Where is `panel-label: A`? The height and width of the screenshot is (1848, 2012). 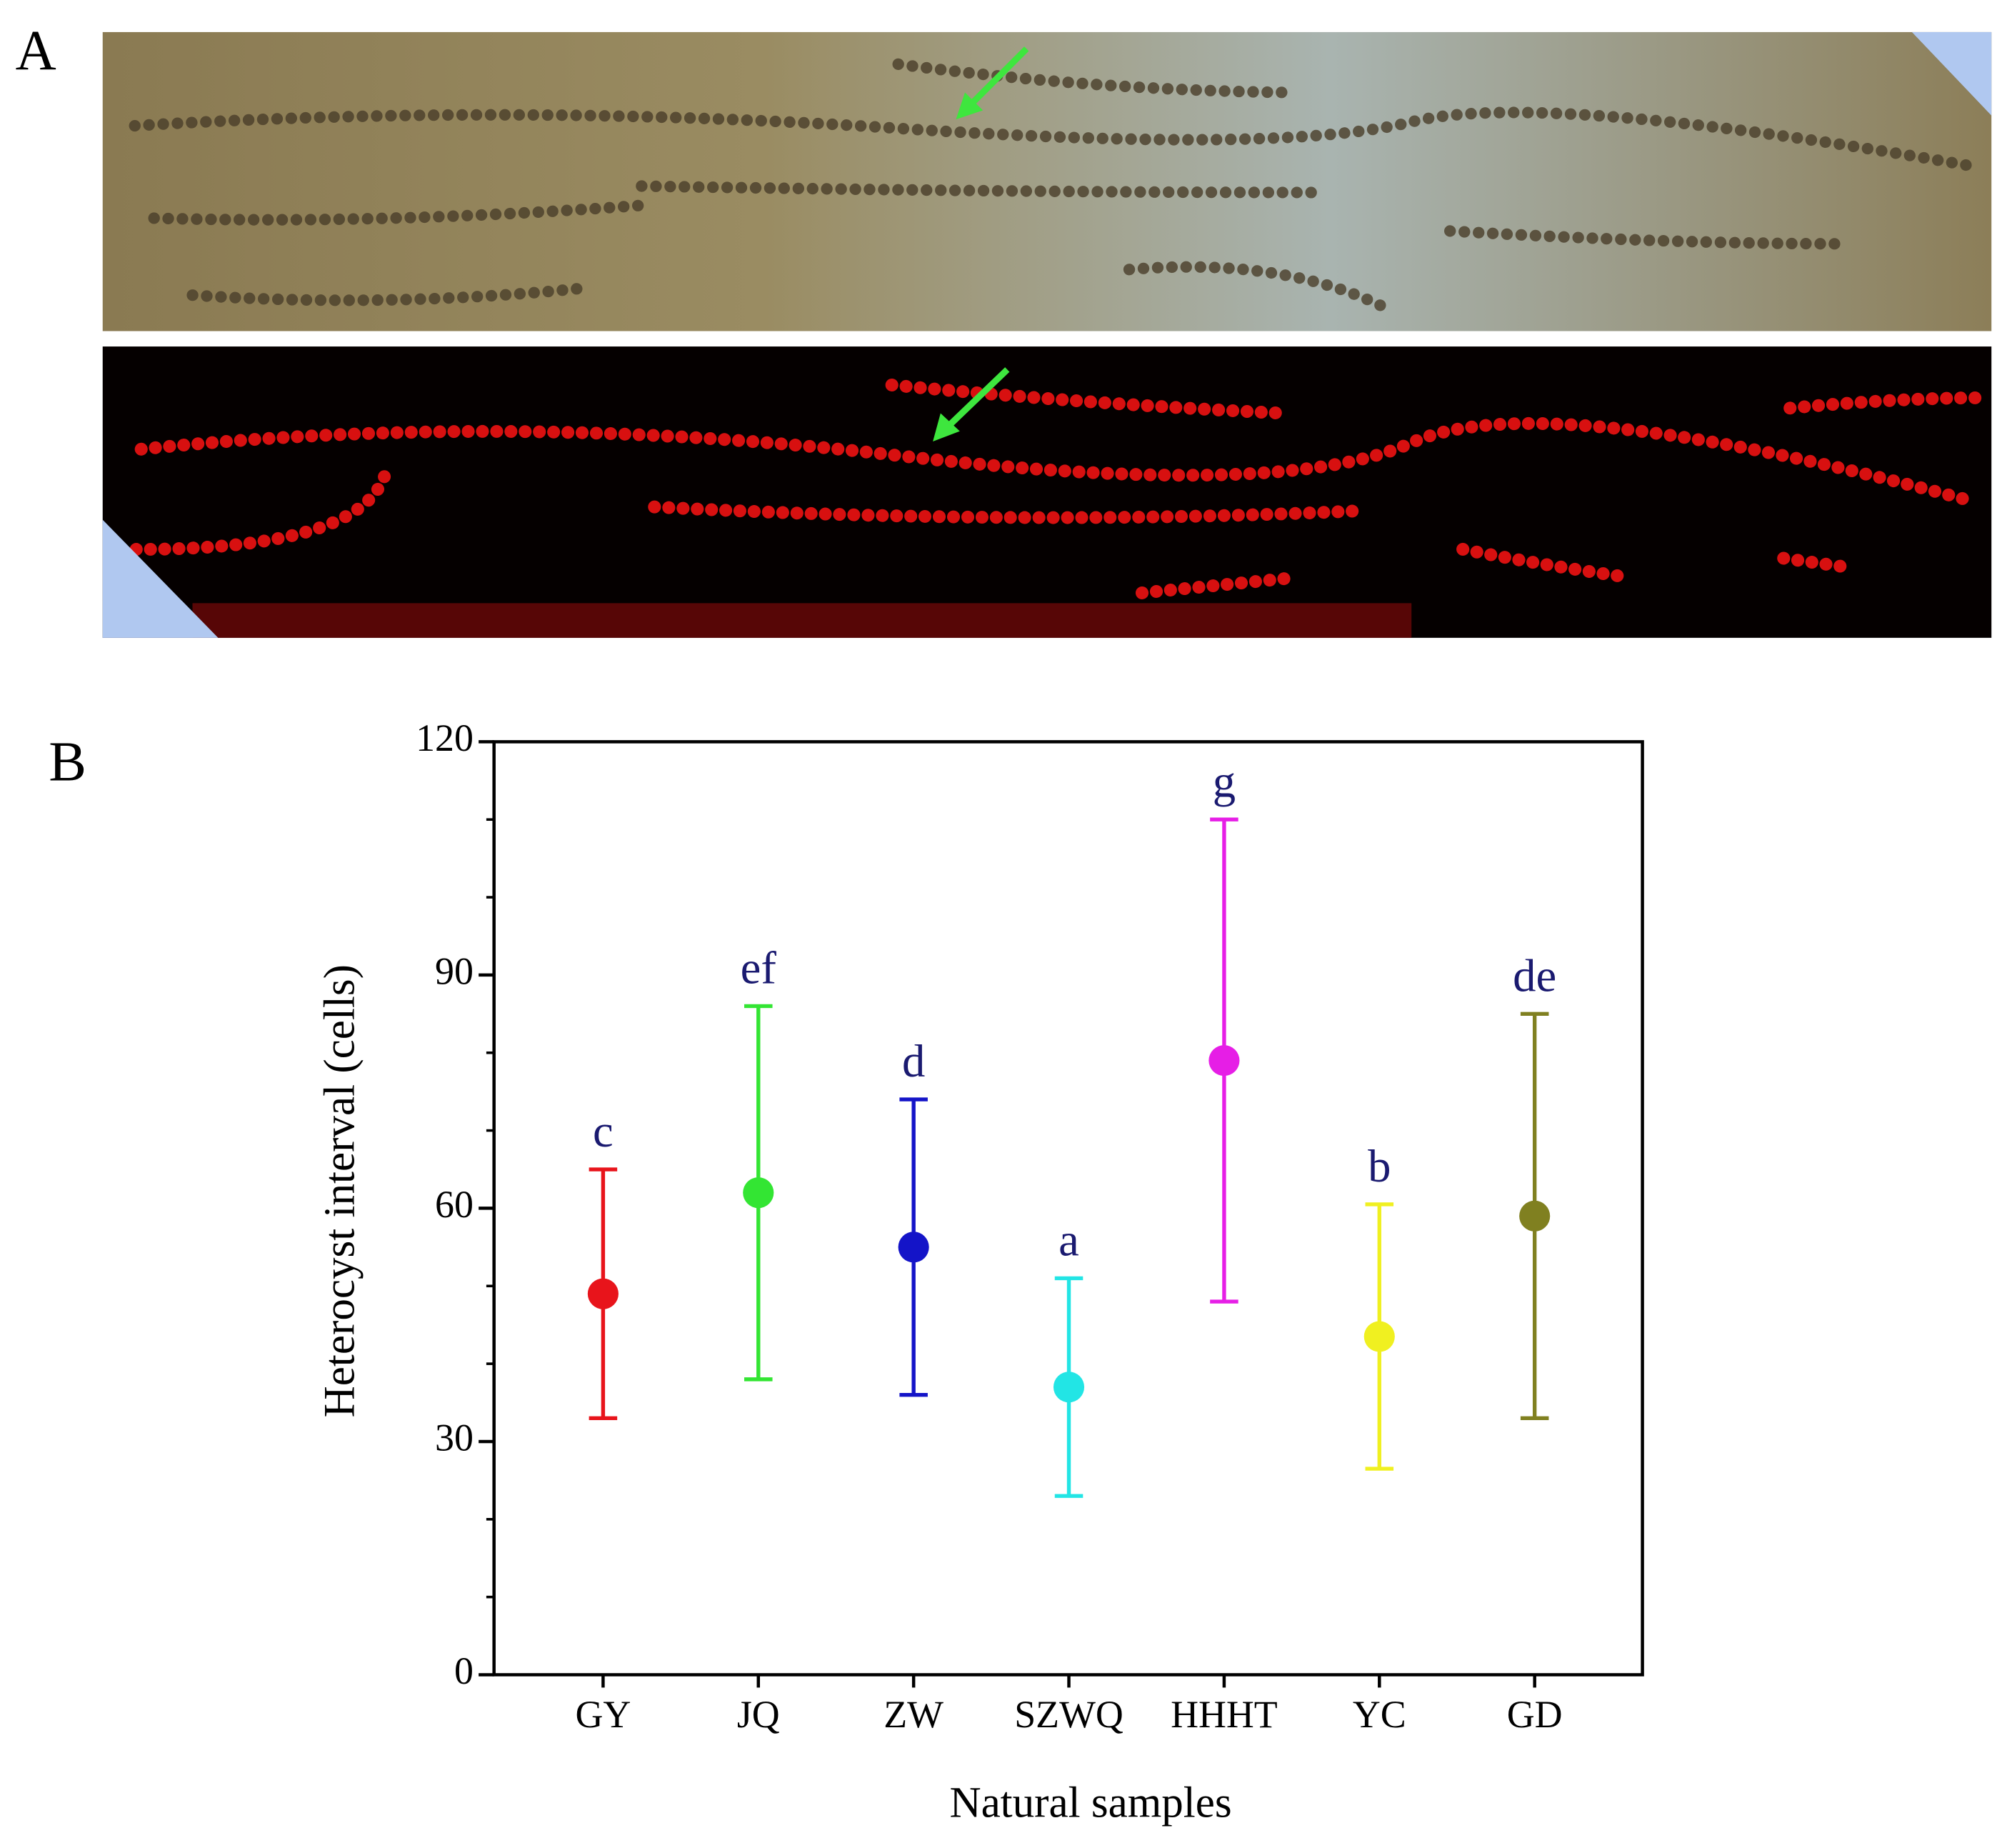
panel-label: A is located at coordinates (36, 51).